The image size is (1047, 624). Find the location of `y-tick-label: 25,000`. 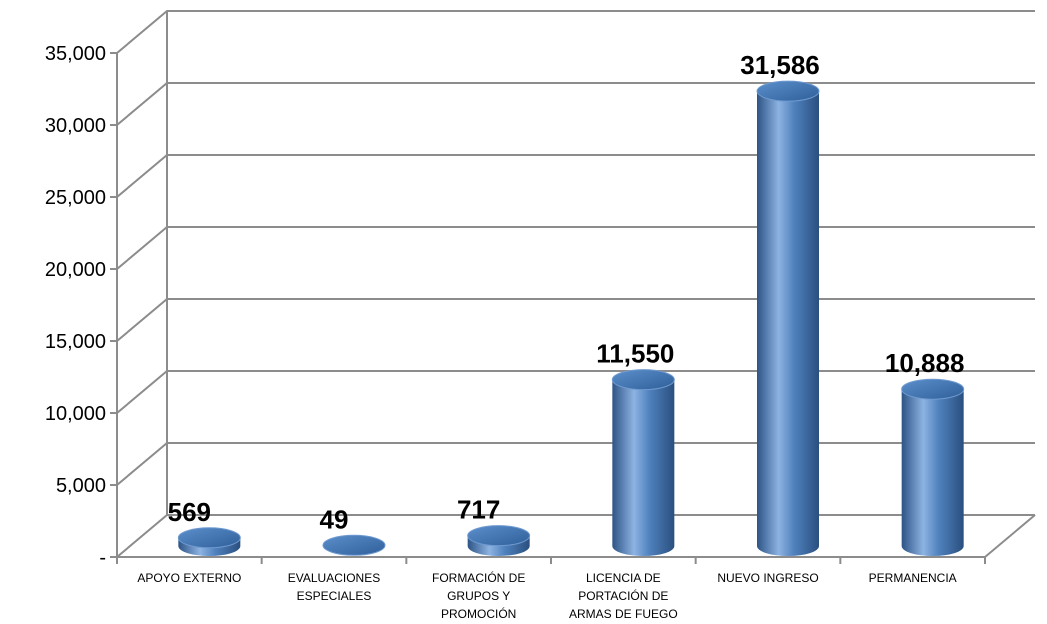

y-tick-label: 25,000 is located at coordinates (75, 198).